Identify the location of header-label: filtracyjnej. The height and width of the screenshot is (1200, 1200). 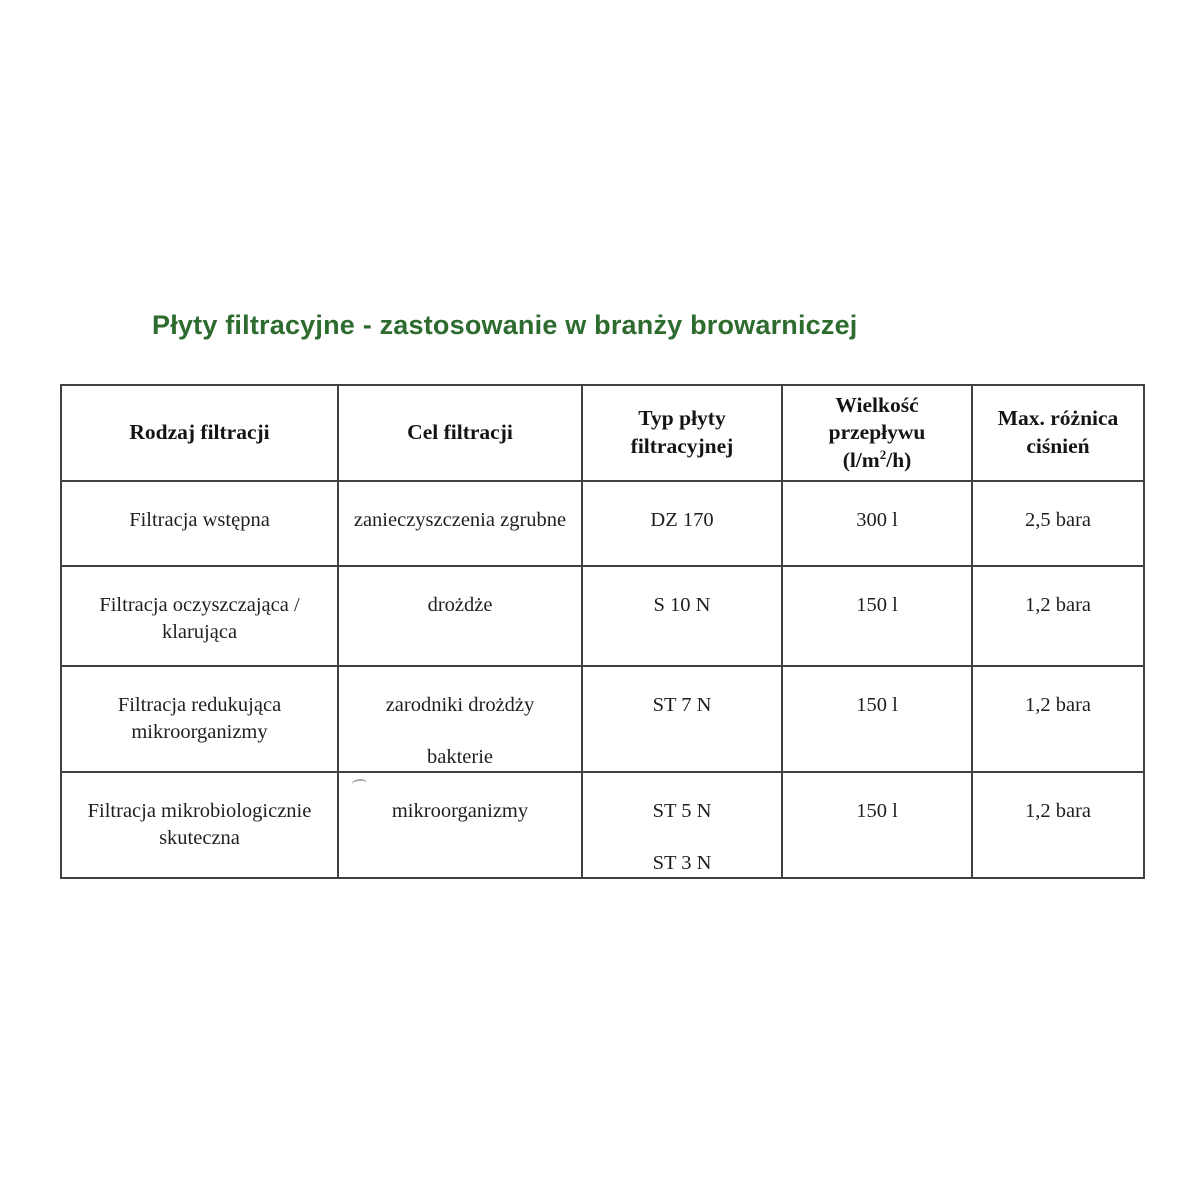
(682, 446).